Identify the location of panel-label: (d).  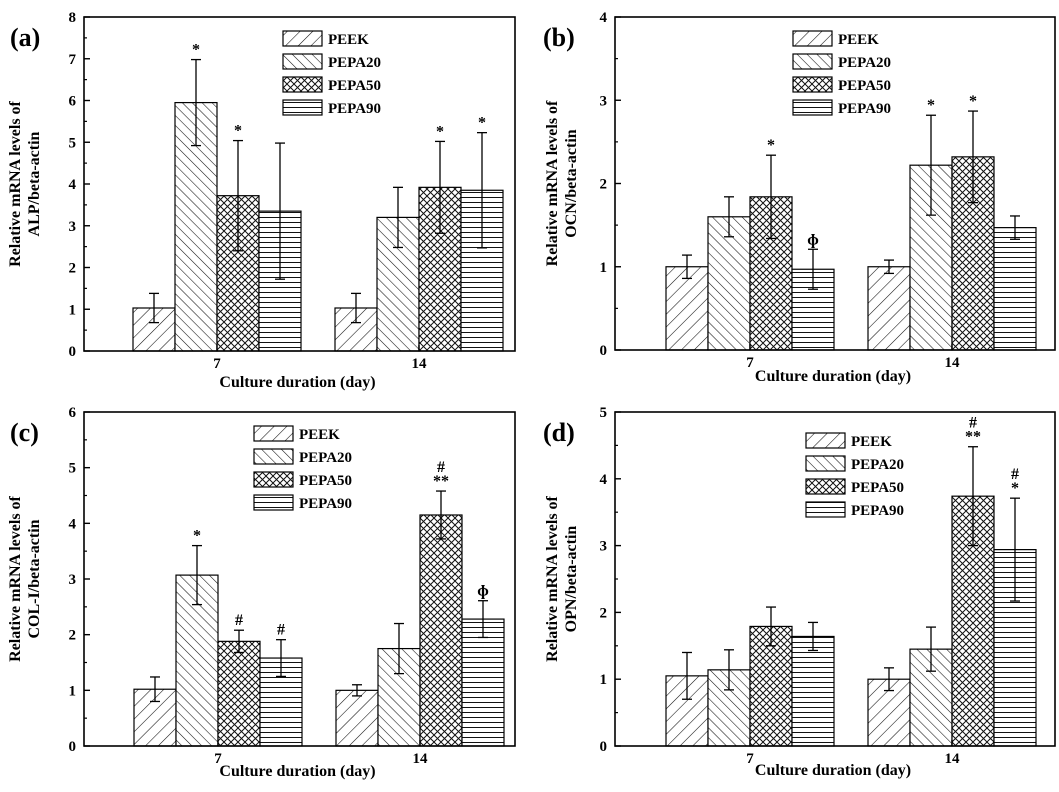
(559, 432).